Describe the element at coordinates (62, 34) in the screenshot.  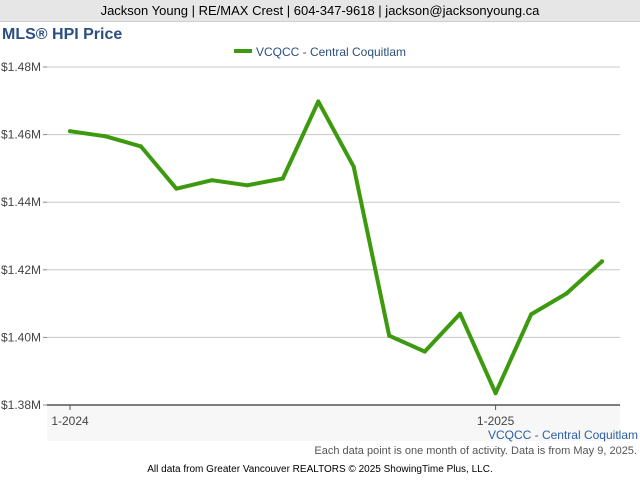
I see `chart-title: MLS® HPI Price` at that location.